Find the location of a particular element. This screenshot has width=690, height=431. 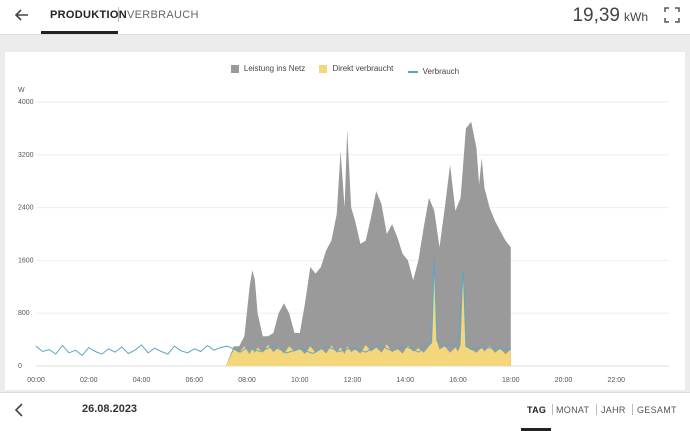

x-tick-label: 16:00 is located at coordinates (458, 380).